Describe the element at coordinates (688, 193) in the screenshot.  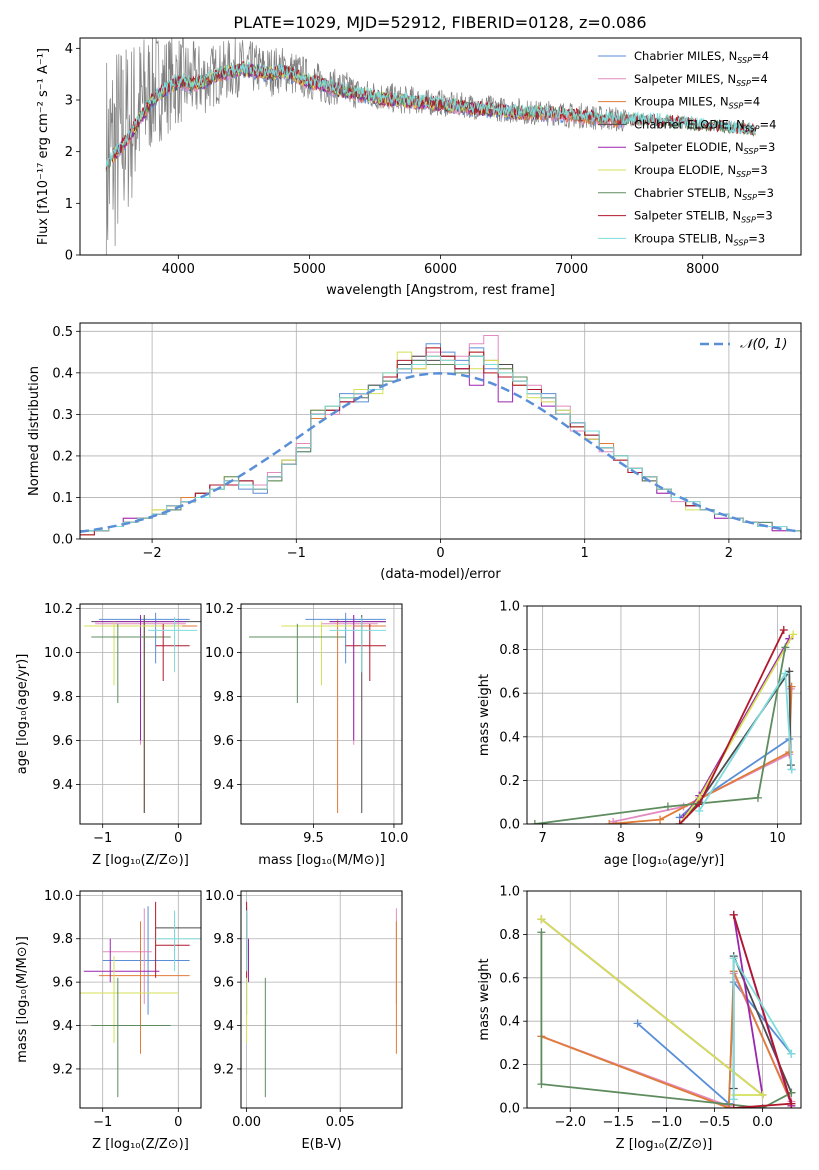
I see `legend-text: Chabrier STELIB, N` at that location.